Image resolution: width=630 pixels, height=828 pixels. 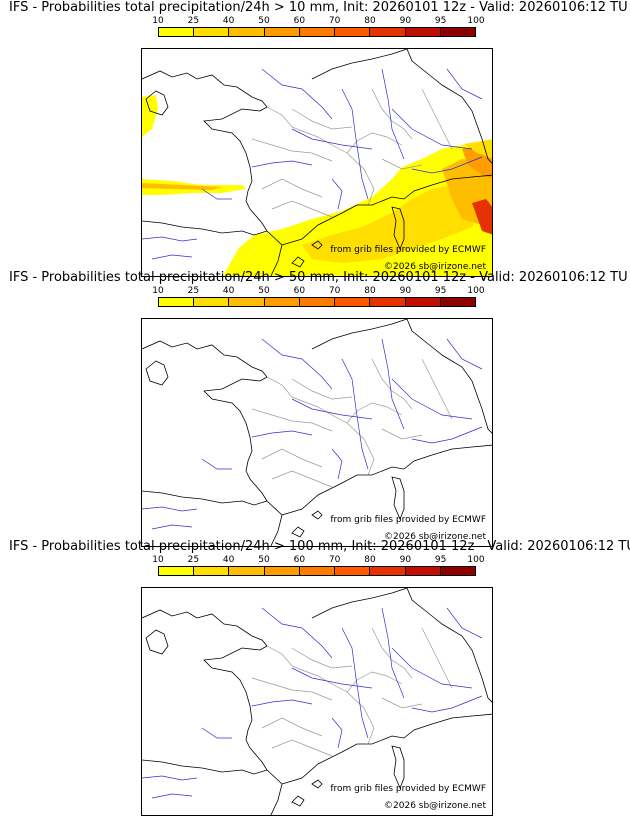 I want to click on copyright-credit: ©2026 sb@irizone.net, so click(x=435, y=537).